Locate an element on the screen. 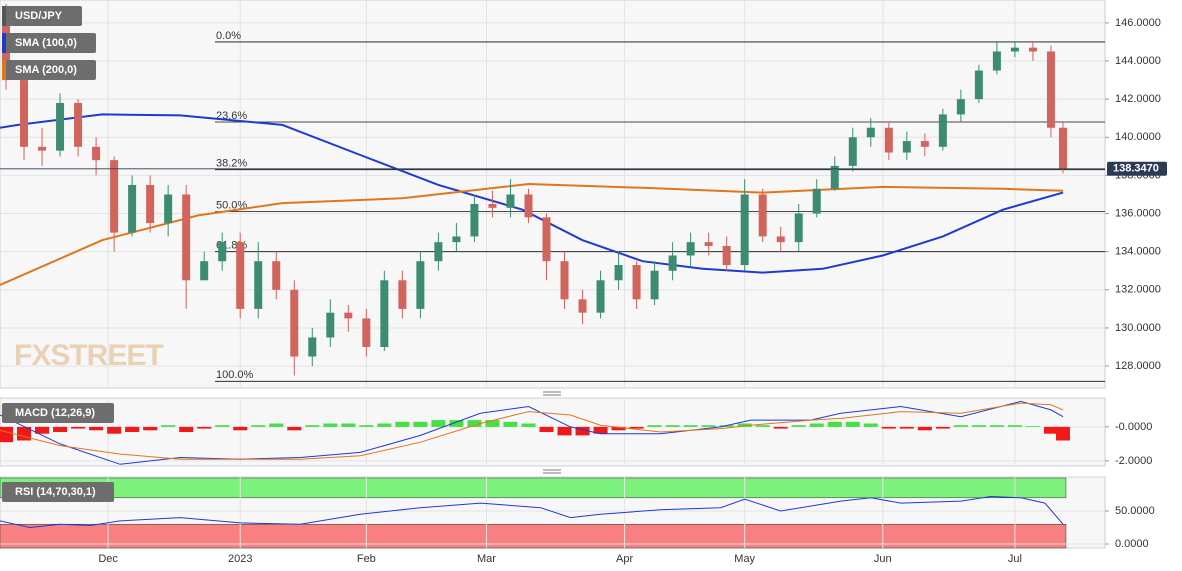 This screenshot has width=1182, height=571. y-tick-label: 146.0000 is located at coordinates (1138, 23).